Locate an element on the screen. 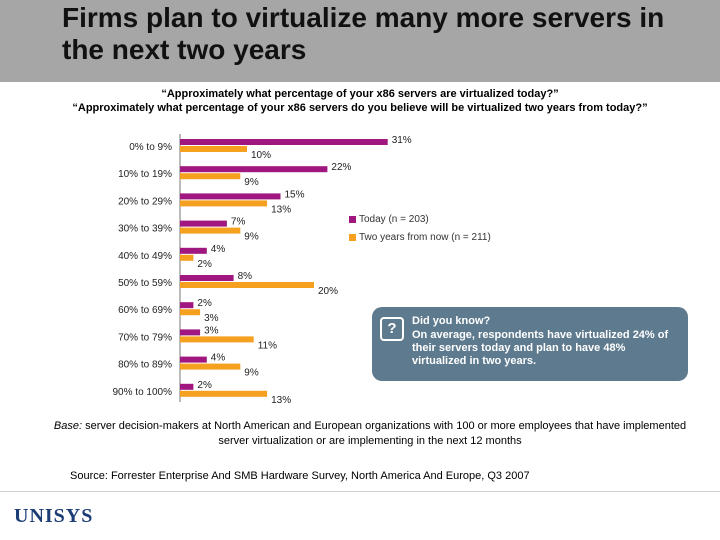 This screenshot has height=540, width=720. category-label: 90% to 100% is located at coordinates (143, 392).